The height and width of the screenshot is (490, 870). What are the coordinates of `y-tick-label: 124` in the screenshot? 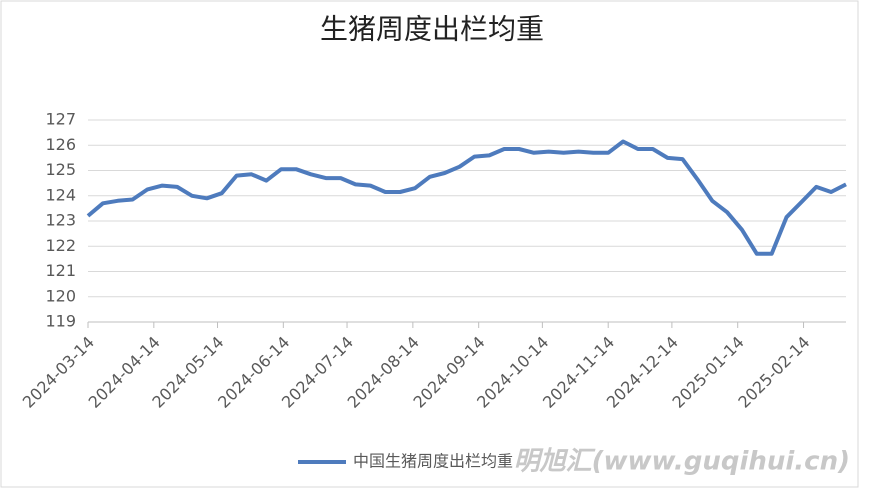 It's located at (60, 194).